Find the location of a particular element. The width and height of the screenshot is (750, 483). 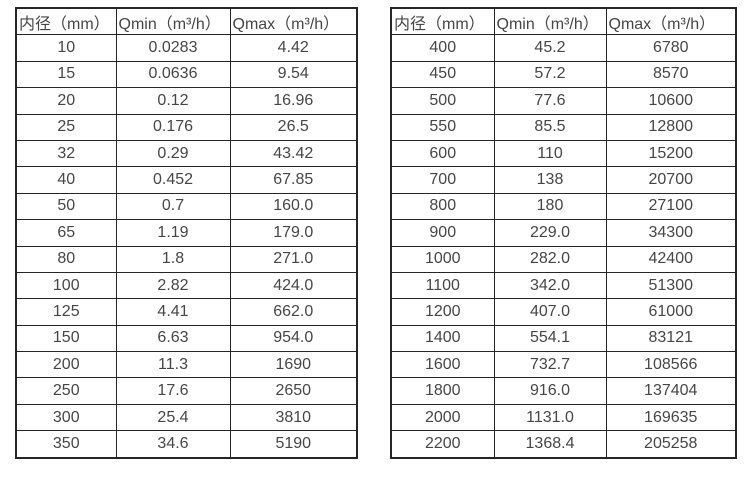

table-cell: 40 is located at coordinates (66, 180).